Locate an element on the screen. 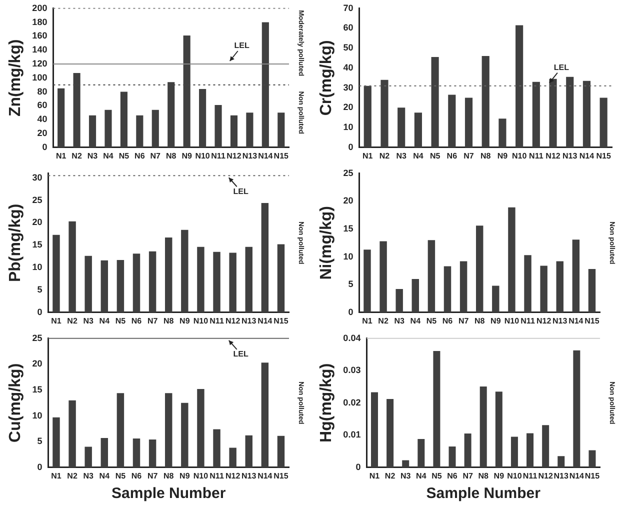 This screenshot has height=507, width=623. x-tick-label: N11 is located at coordinates (217, 475).